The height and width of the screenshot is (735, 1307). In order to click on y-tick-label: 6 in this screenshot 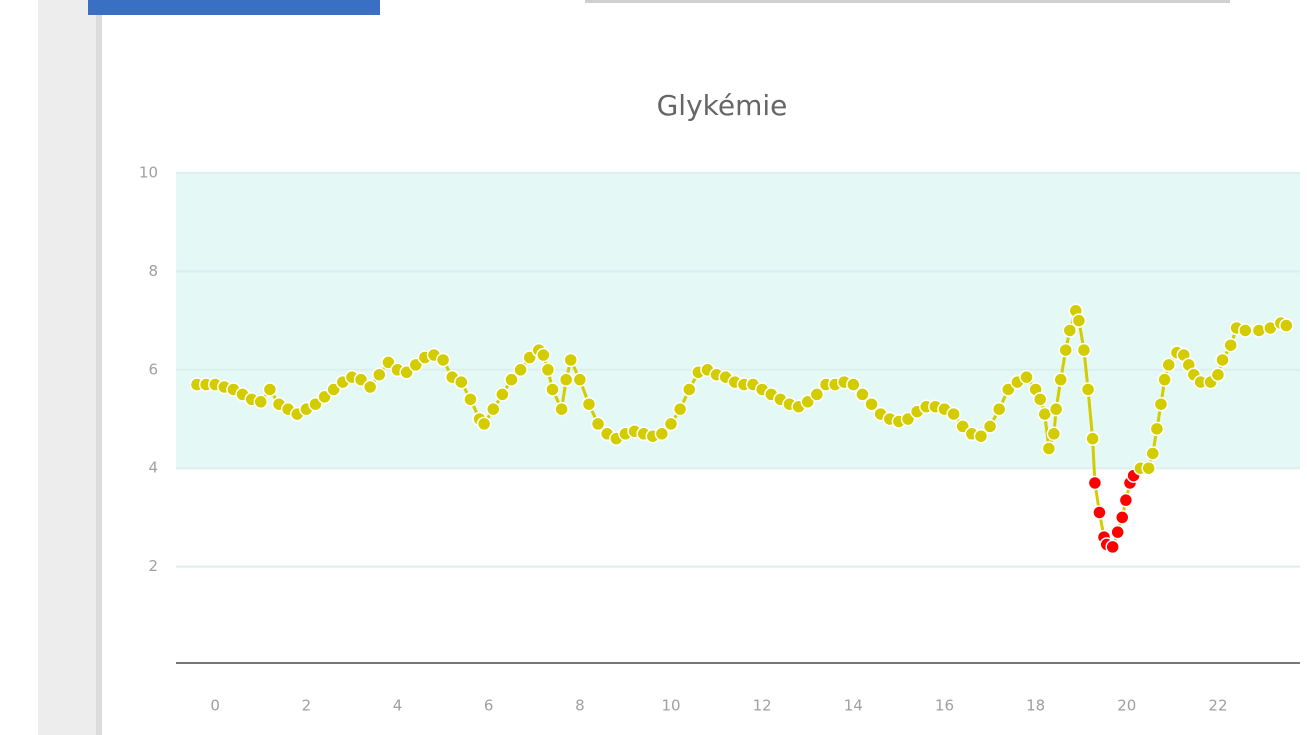, I will do `click(153, 369)`.